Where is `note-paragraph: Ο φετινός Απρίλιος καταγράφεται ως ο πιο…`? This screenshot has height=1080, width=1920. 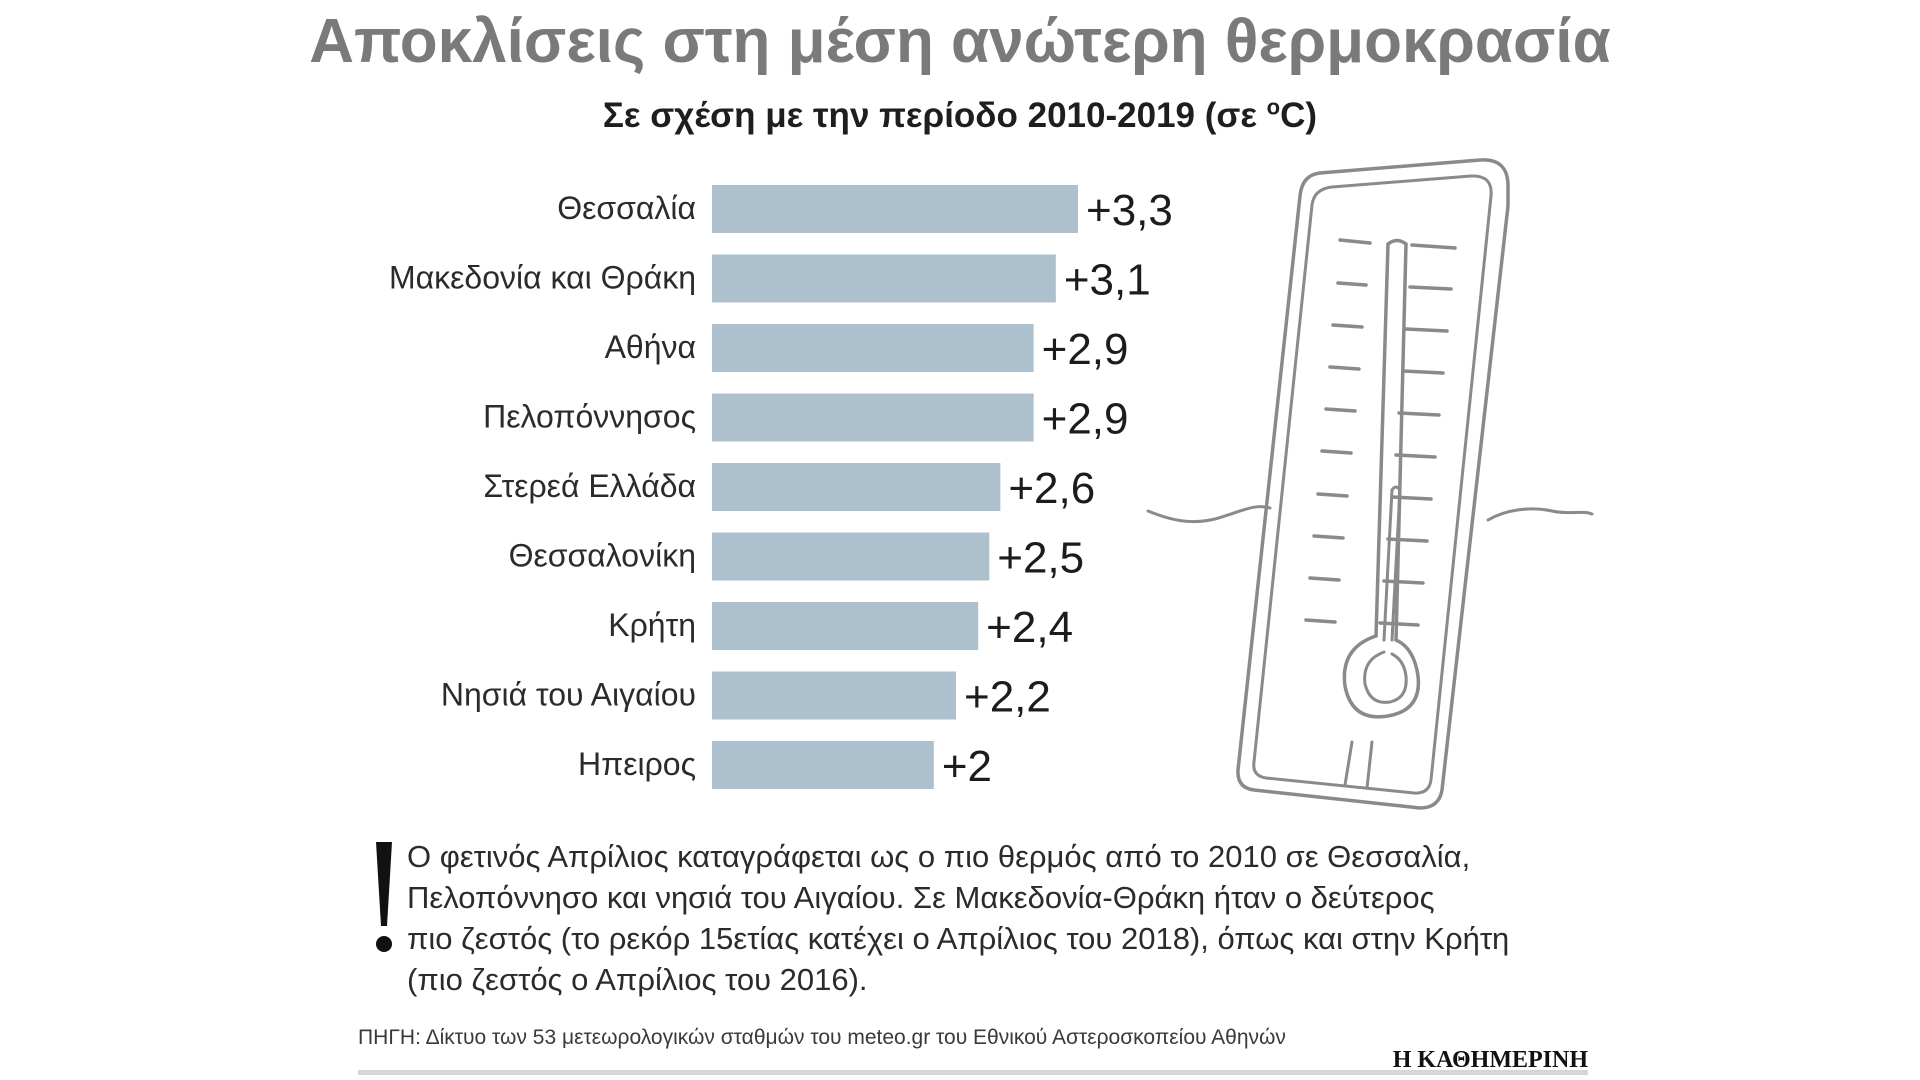
note-paragraph: Ο φετινός Απρίλιος καταγράφεται ως ο πιο… is located at coordinates (1002, 918).